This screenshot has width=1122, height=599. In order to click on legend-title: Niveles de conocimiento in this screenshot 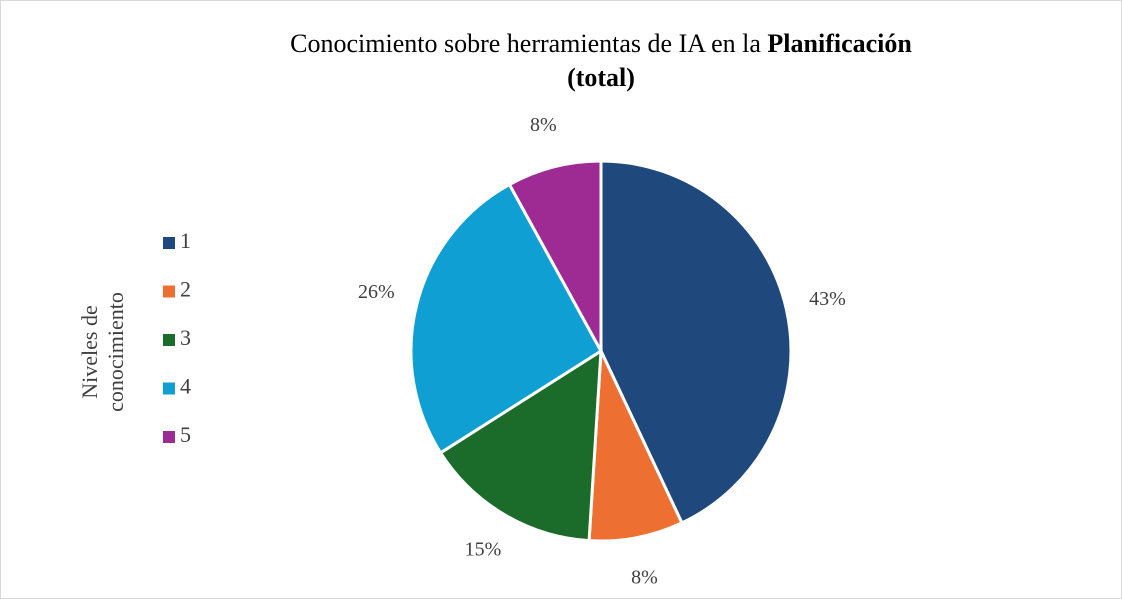, I will do `click(102, 352)`.